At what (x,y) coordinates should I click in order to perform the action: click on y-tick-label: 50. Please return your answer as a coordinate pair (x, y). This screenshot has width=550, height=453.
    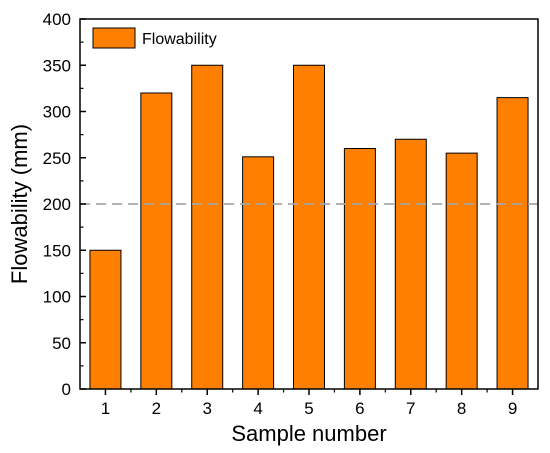
    Looking at the image, I should click on (61, 343).